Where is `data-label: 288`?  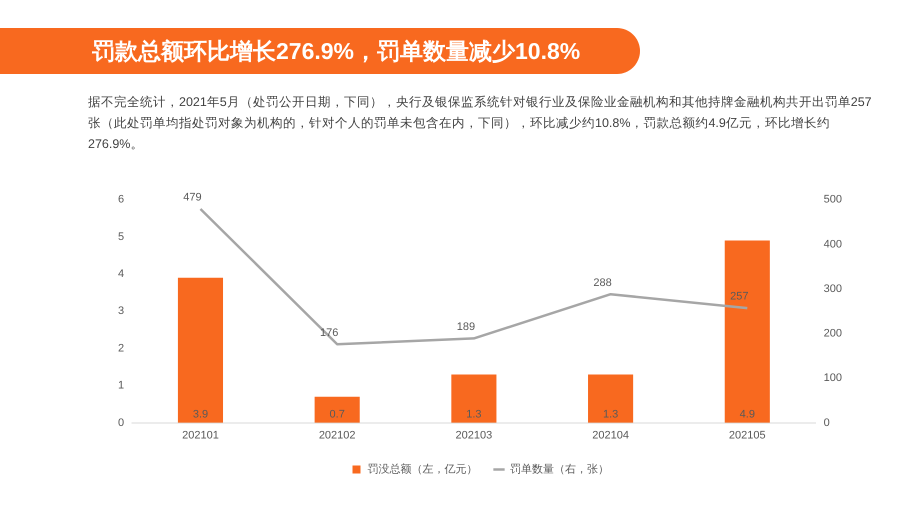 data-label: 288 is located at coordinates (602, 282).